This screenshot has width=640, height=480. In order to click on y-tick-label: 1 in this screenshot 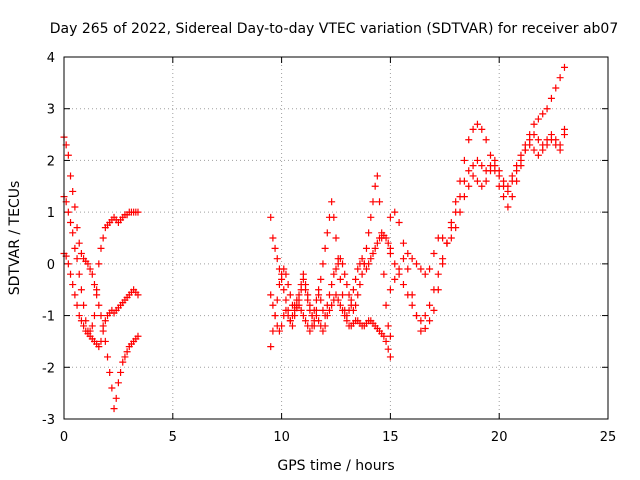, I will do `click(51, 213)`.